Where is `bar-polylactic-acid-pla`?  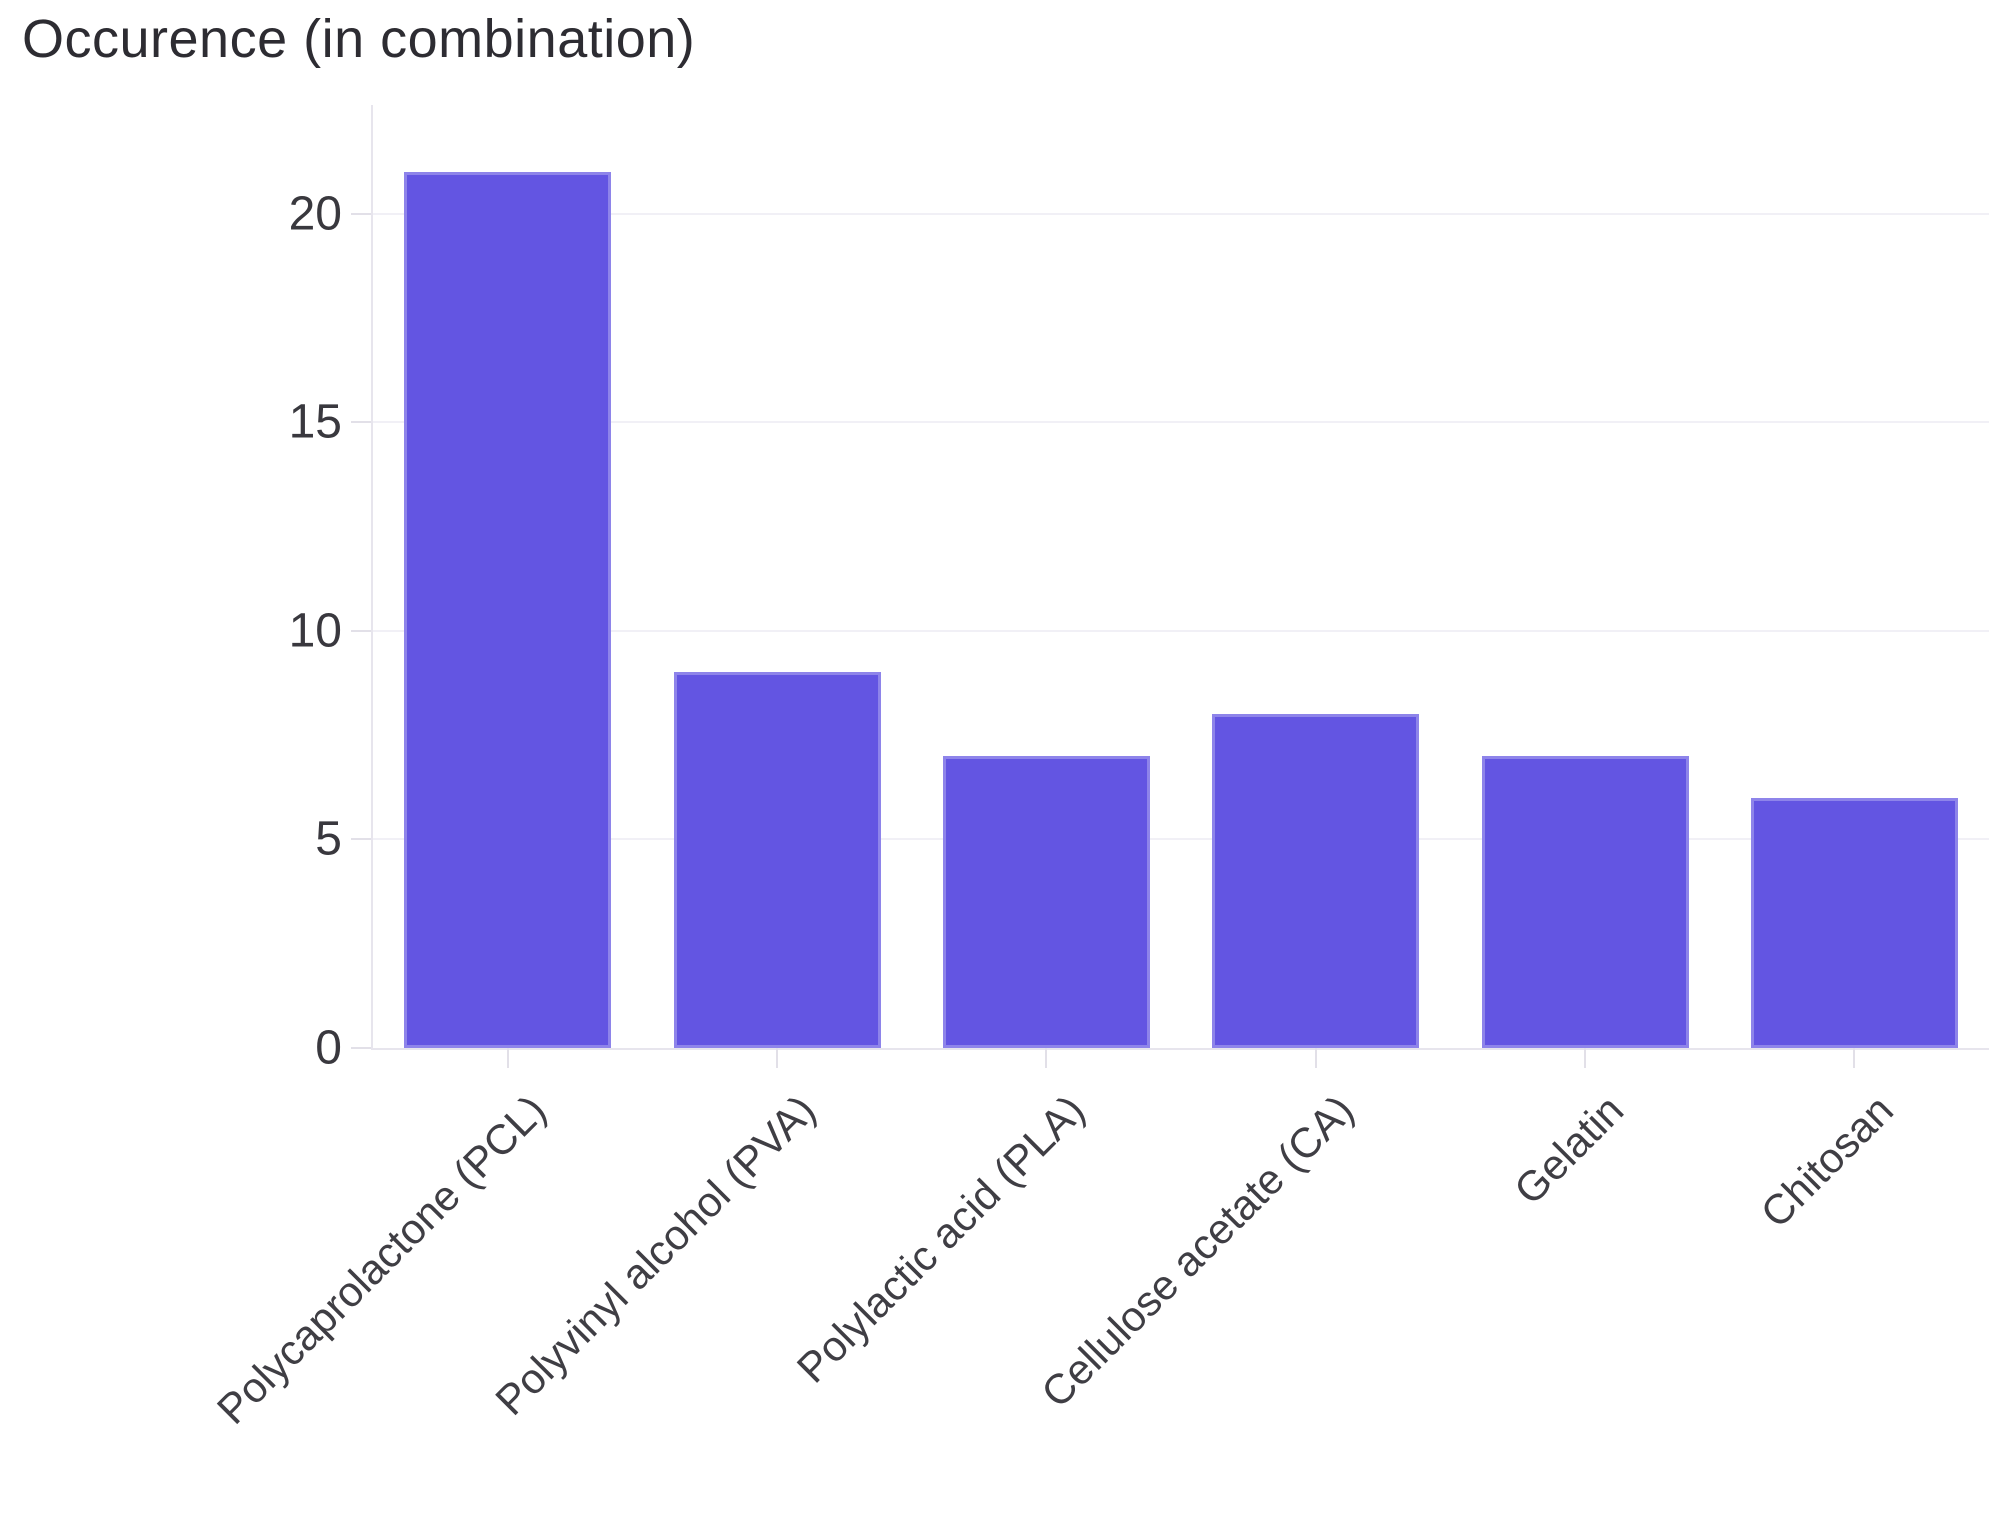 bar-polylactic-acid-pla is located at coordinates (1046, 901).